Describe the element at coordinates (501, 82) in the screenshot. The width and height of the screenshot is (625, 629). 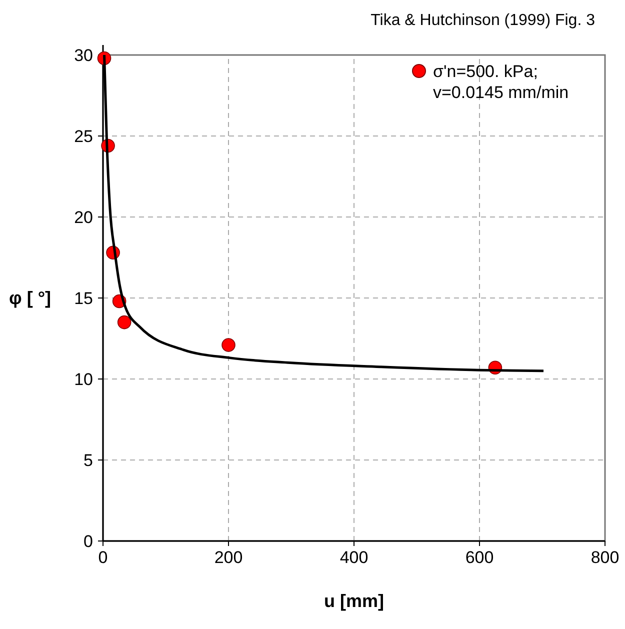
I see `legend-label: σ'n=500. kPa; v=0.0145 mm/min` at that location.